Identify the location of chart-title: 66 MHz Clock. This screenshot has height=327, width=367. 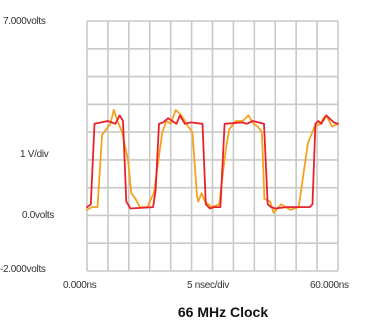
(223, 312).